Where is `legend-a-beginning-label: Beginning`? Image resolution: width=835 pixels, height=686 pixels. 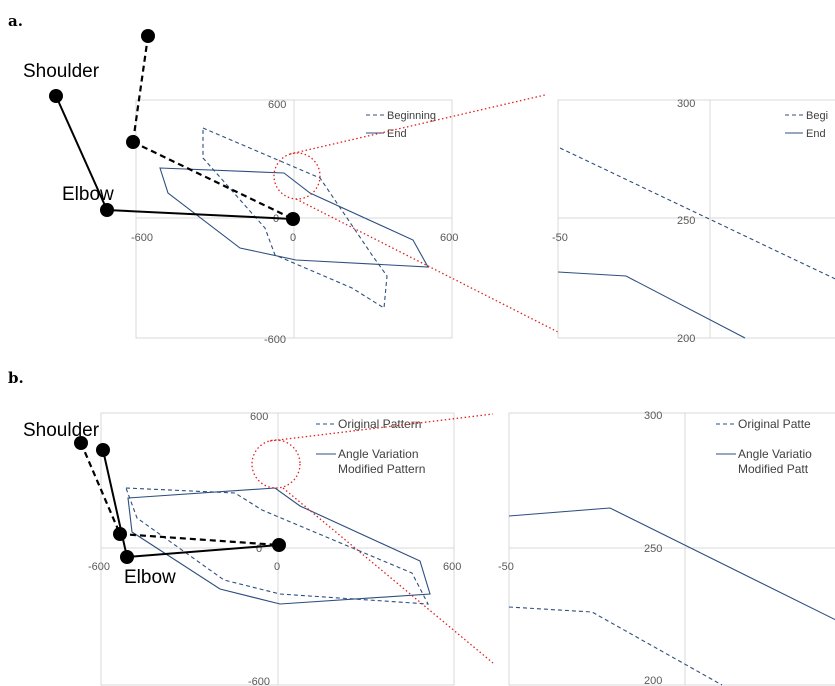
legend-a-beginning-label: Beginning is located at coordinates (411, 116).